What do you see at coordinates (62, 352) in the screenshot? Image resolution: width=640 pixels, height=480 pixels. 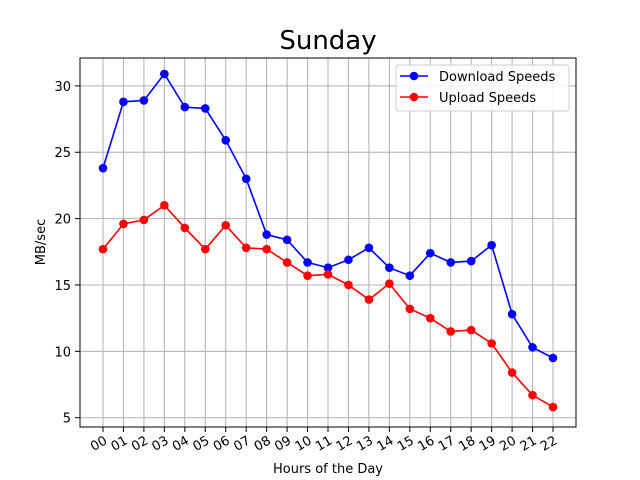 I see `y-tick-label: 10` at bounding box center [62, 352].